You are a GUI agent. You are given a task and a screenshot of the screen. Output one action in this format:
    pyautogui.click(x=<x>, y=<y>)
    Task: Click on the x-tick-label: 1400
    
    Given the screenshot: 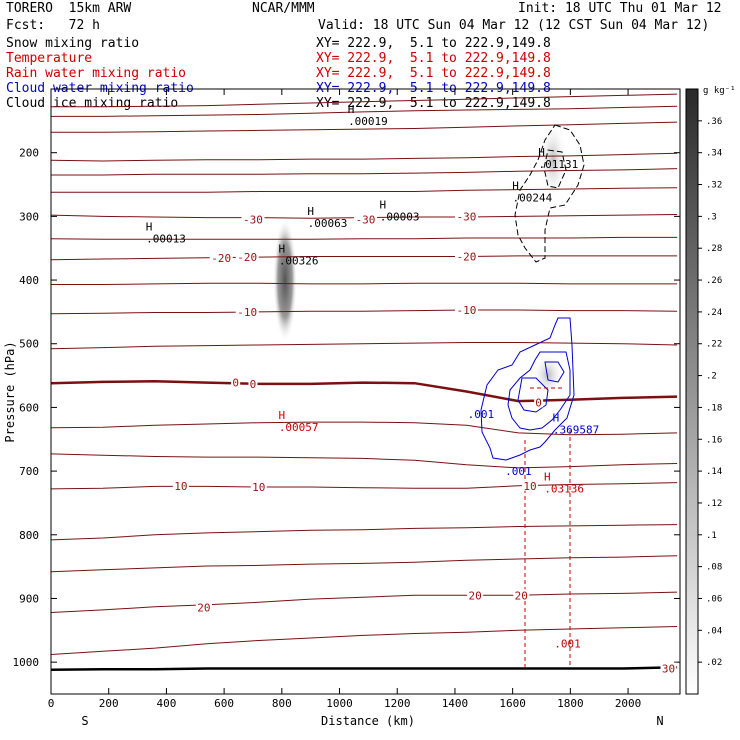 What is the action you would take?
    pyautogui.click(x=455, y=703)
    